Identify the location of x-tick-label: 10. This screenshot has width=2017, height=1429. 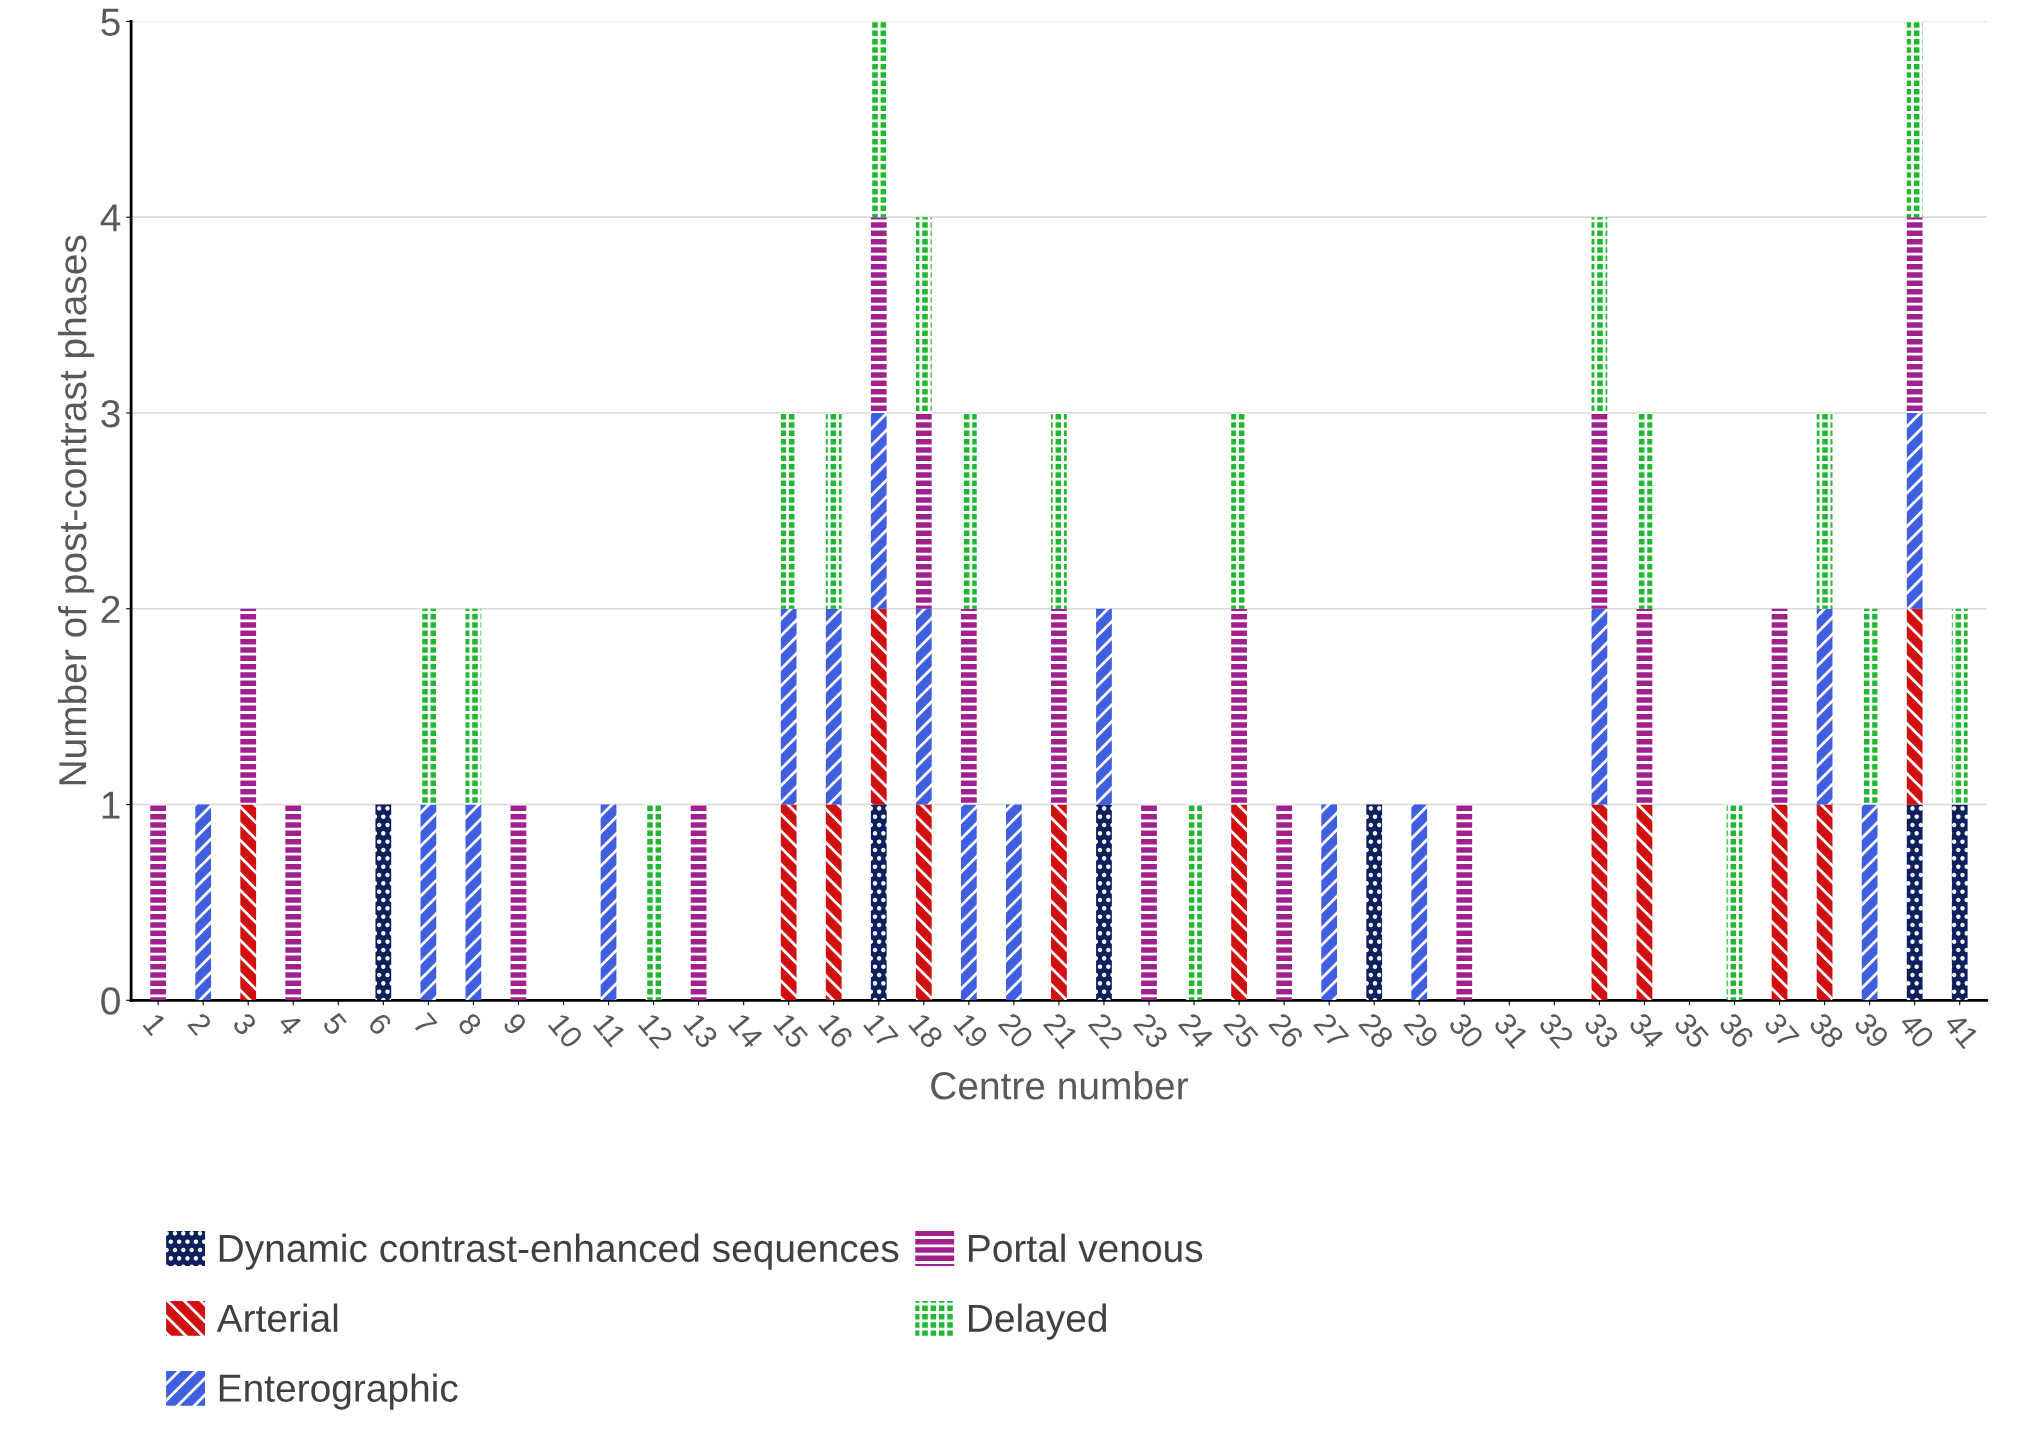
(565, 1031).